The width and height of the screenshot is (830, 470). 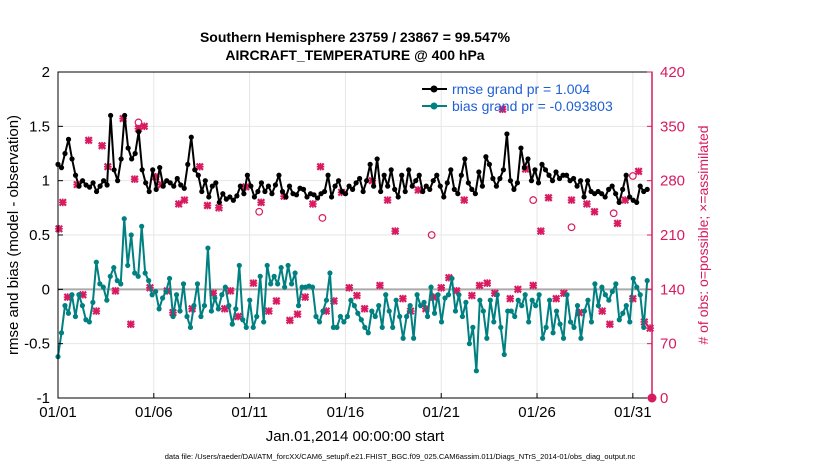 I want to click on x-tick-label: 01/16, so click(x=346, y=412).